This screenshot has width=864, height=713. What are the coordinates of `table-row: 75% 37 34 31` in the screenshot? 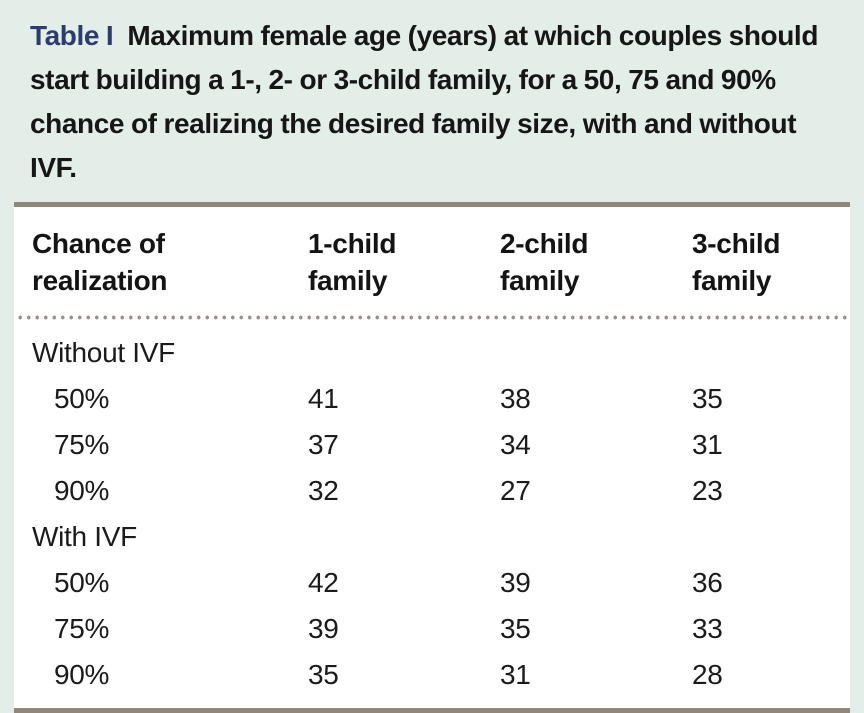 It's located at (432, 445).